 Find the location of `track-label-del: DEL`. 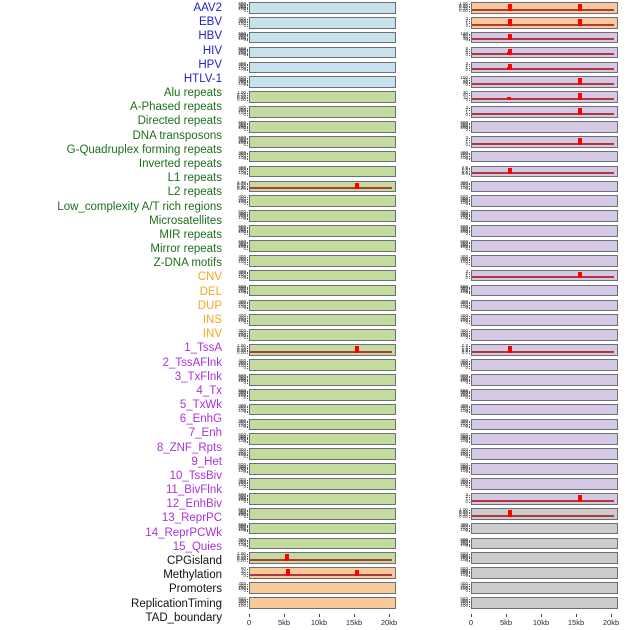

track-label-del: DEL is located at coordinates (210, 291).